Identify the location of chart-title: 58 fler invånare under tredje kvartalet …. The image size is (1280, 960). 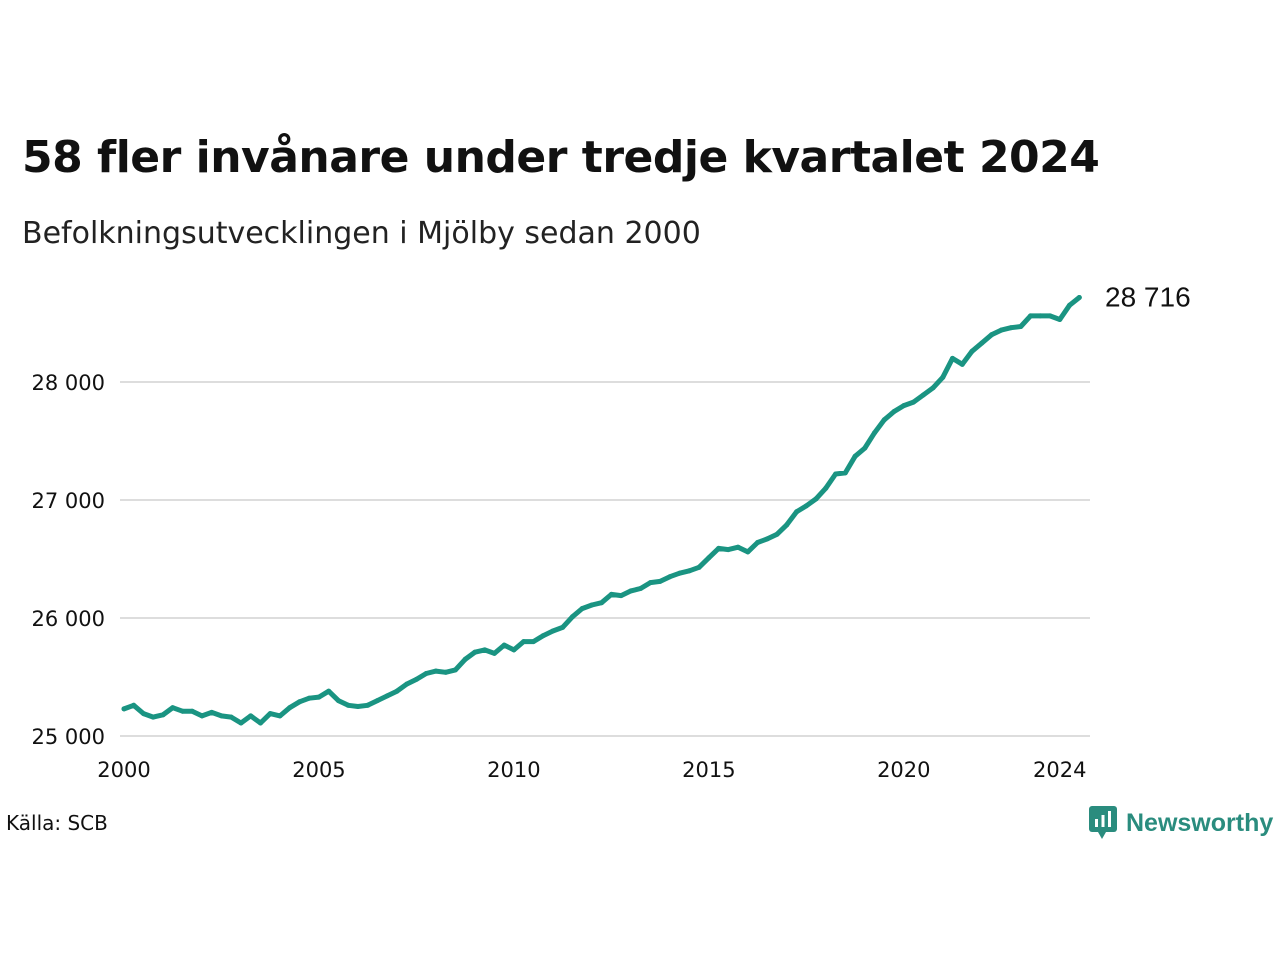
(561, 157).